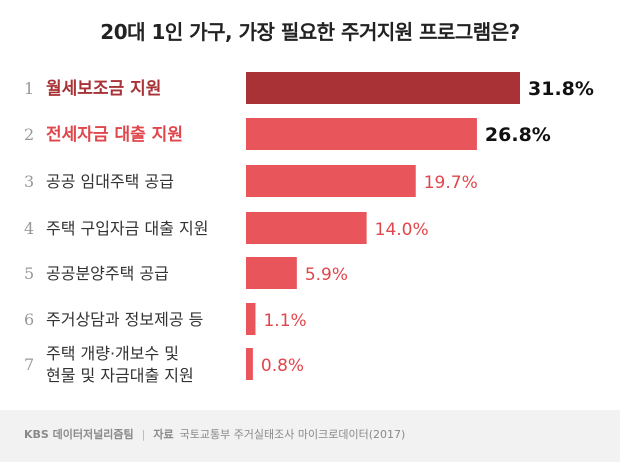 The height and width of the screenshot is (462, 620). Describe the element at coordinates (29, 228) in the screenshot. I see `rank-number: 4` at that location.